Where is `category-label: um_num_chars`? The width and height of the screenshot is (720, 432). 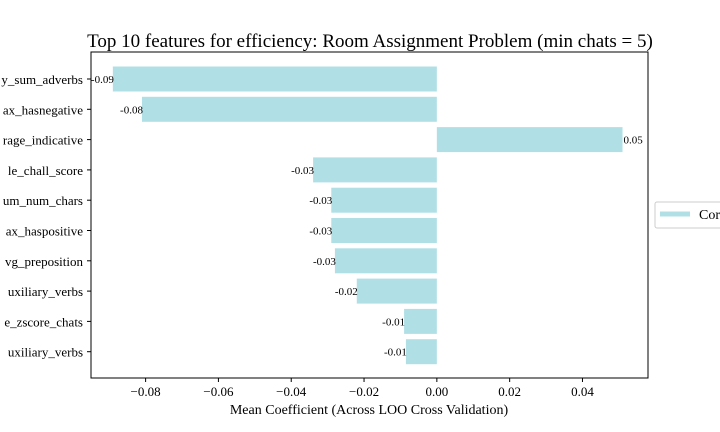 category-label: um_num_chars is located at coordinates (43, 200).